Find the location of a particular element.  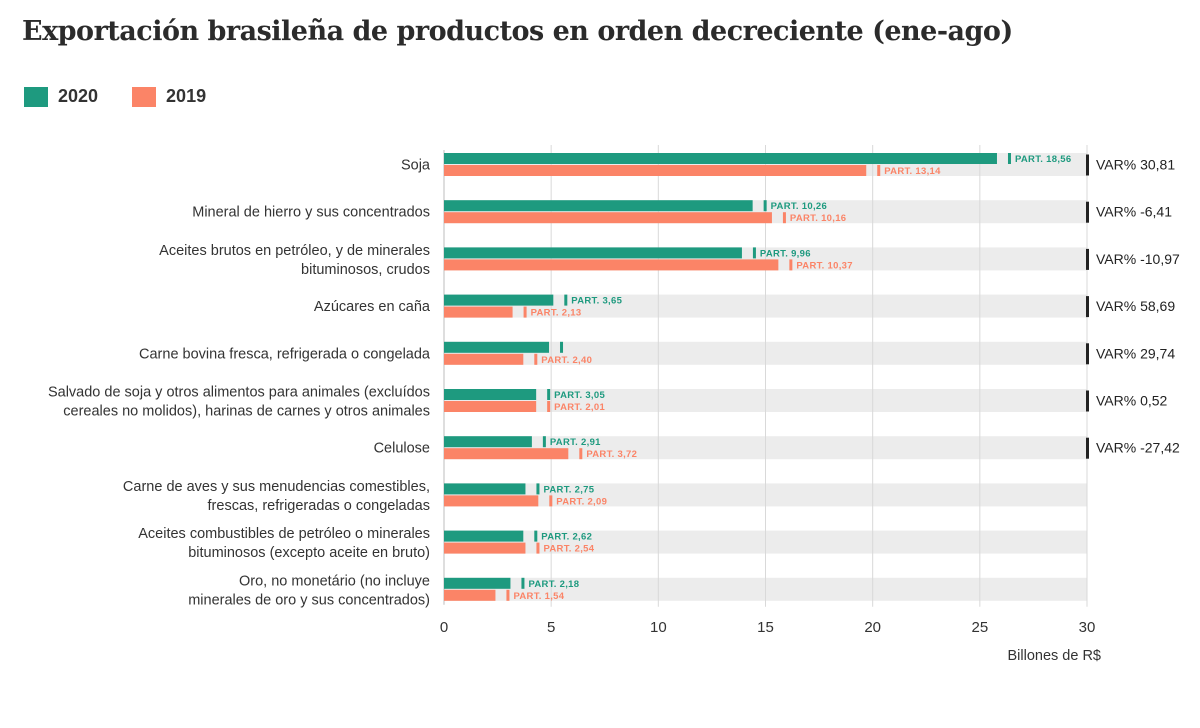

part-label-2020: PART. 3,05 is located at coordinates (579, 395).